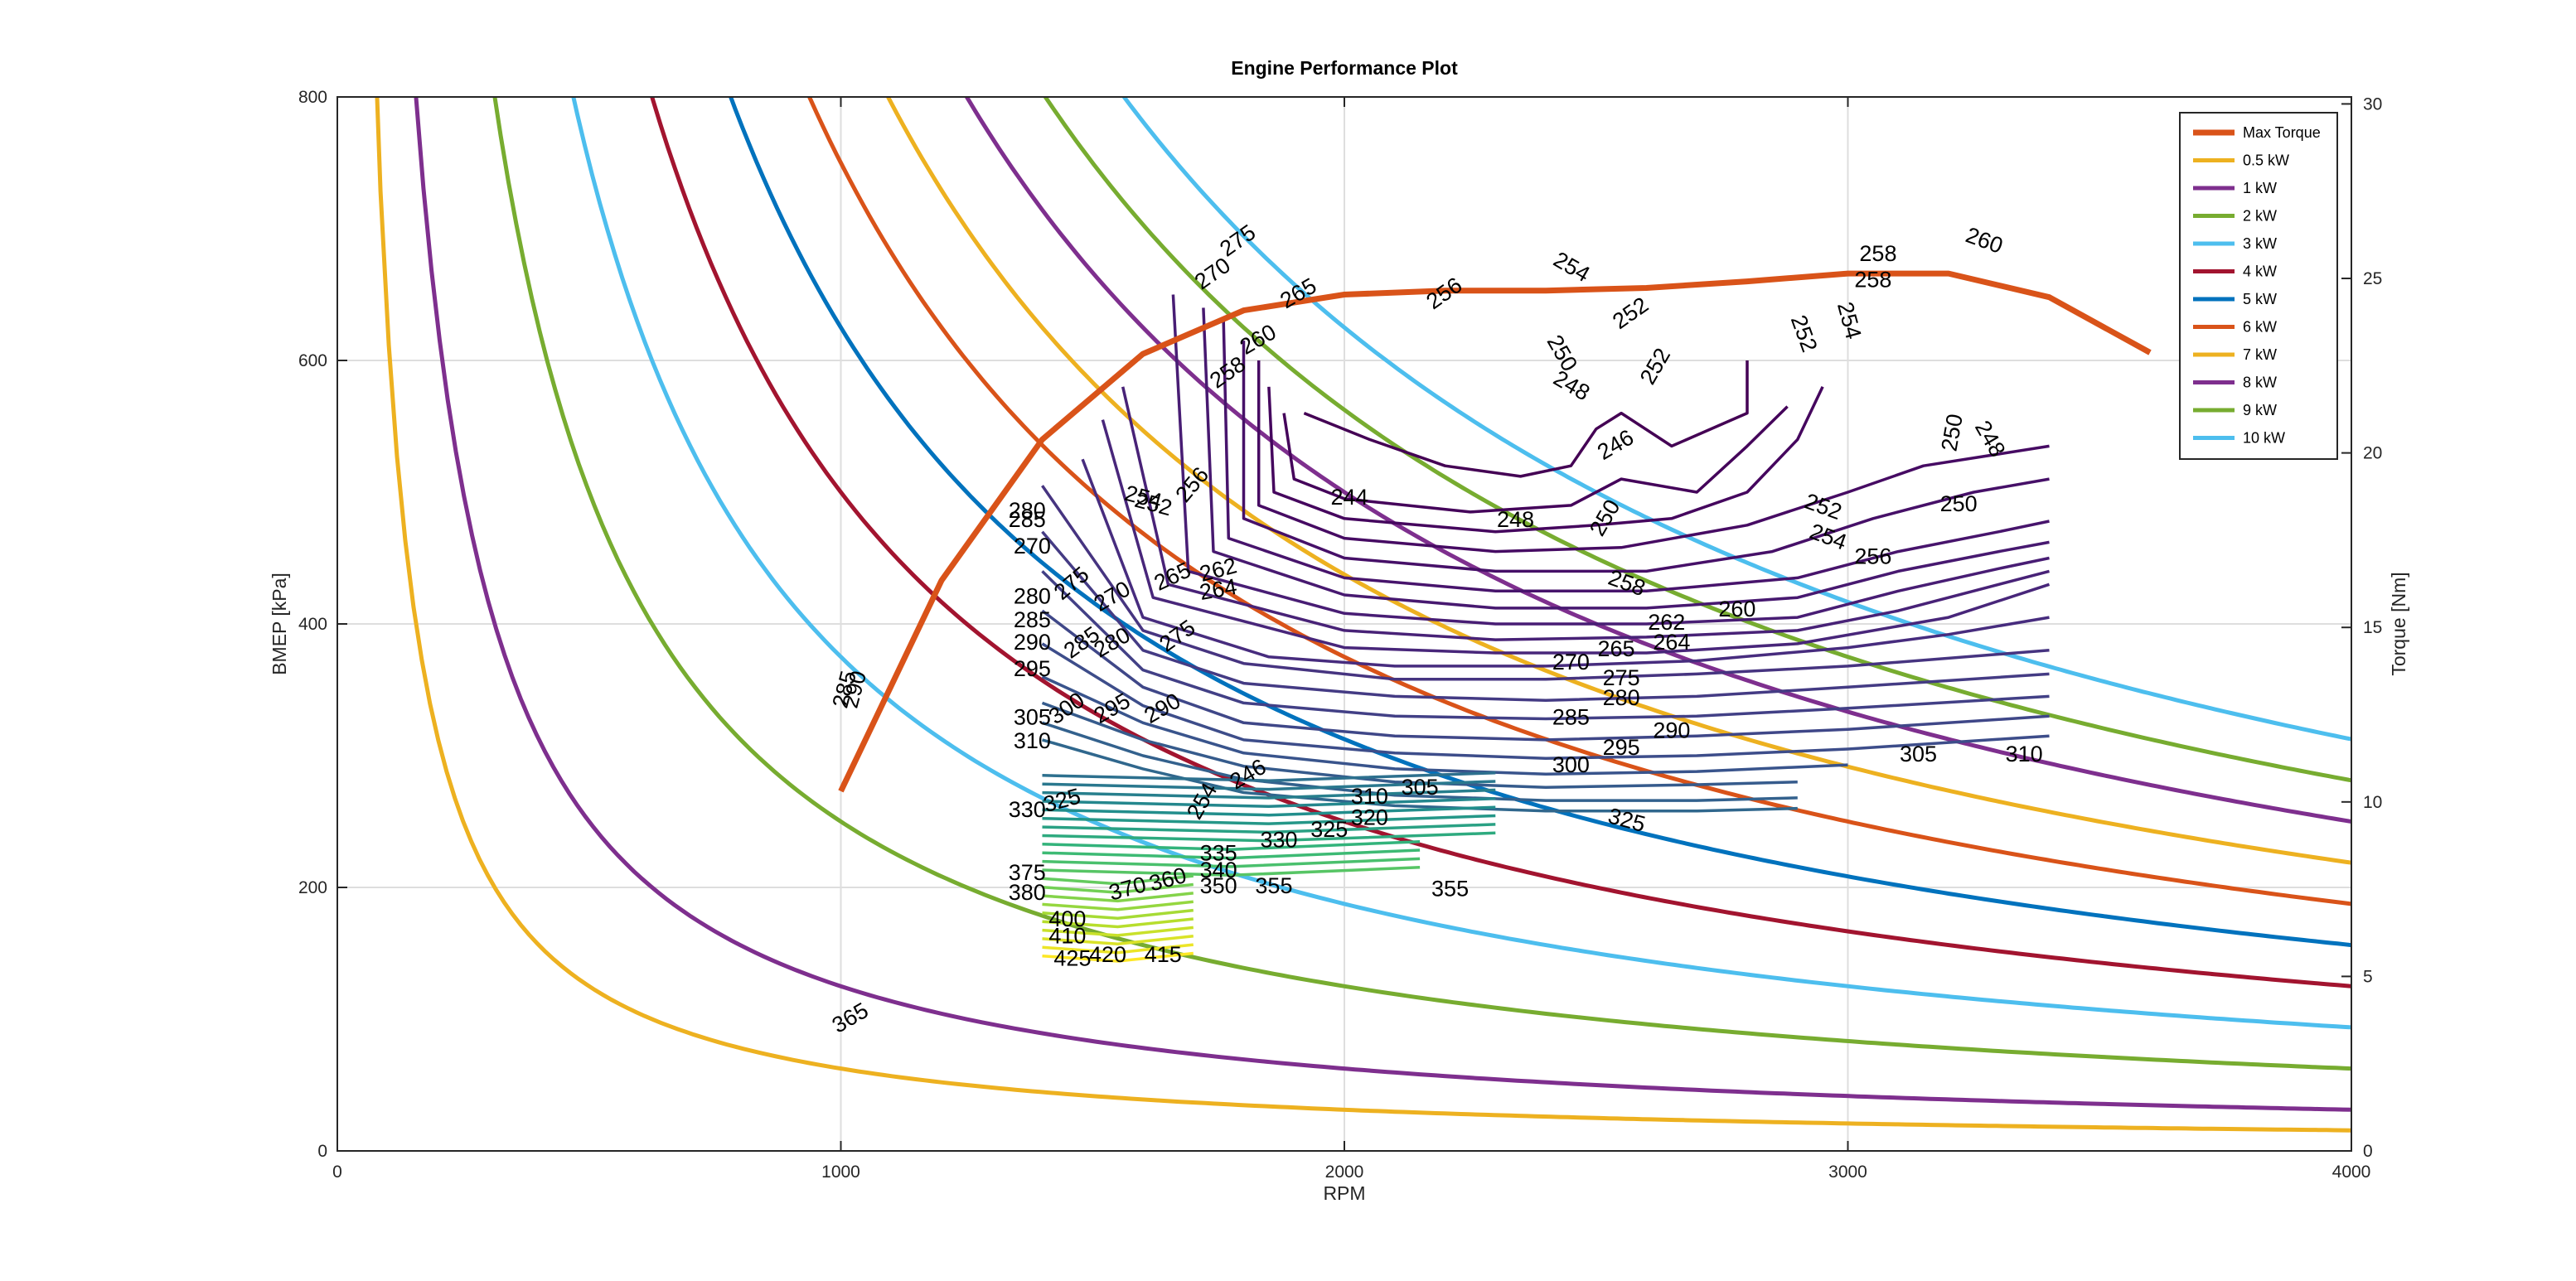 This screenshot has height=1281, width=2576. What do you see at coordinates (1621, 747) in the screenshot?
I see `contour-label: 295` at bounding box center [1621, 747].